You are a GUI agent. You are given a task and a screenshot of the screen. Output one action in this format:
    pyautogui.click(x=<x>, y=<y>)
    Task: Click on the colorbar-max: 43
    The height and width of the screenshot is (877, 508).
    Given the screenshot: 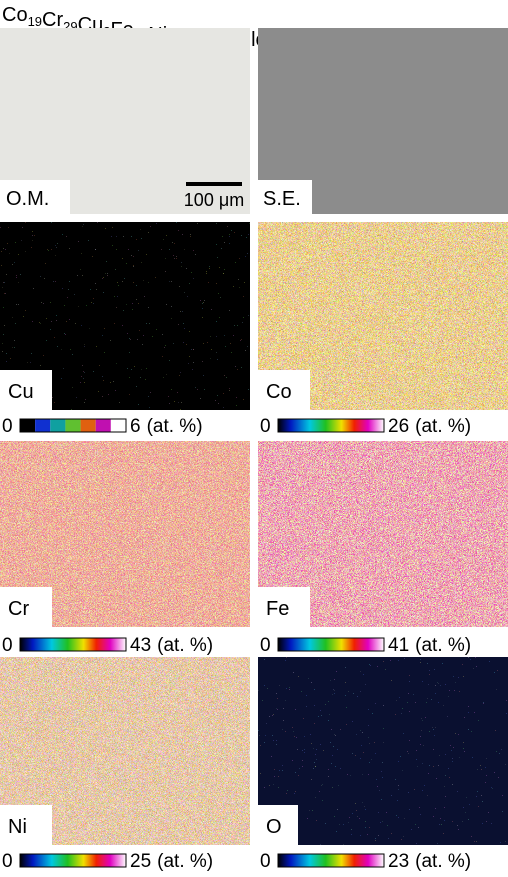 What is the action you would take?
    pyautogui.click(x=140, y=645)
    